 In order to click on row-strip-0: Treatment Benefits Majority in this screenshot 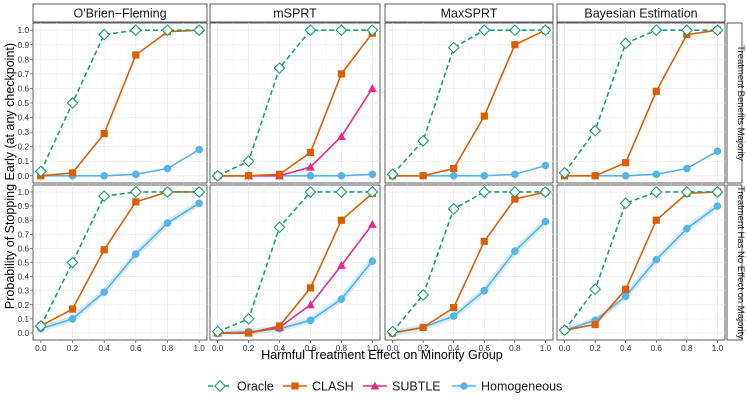, I will do `click(736, 103)`.